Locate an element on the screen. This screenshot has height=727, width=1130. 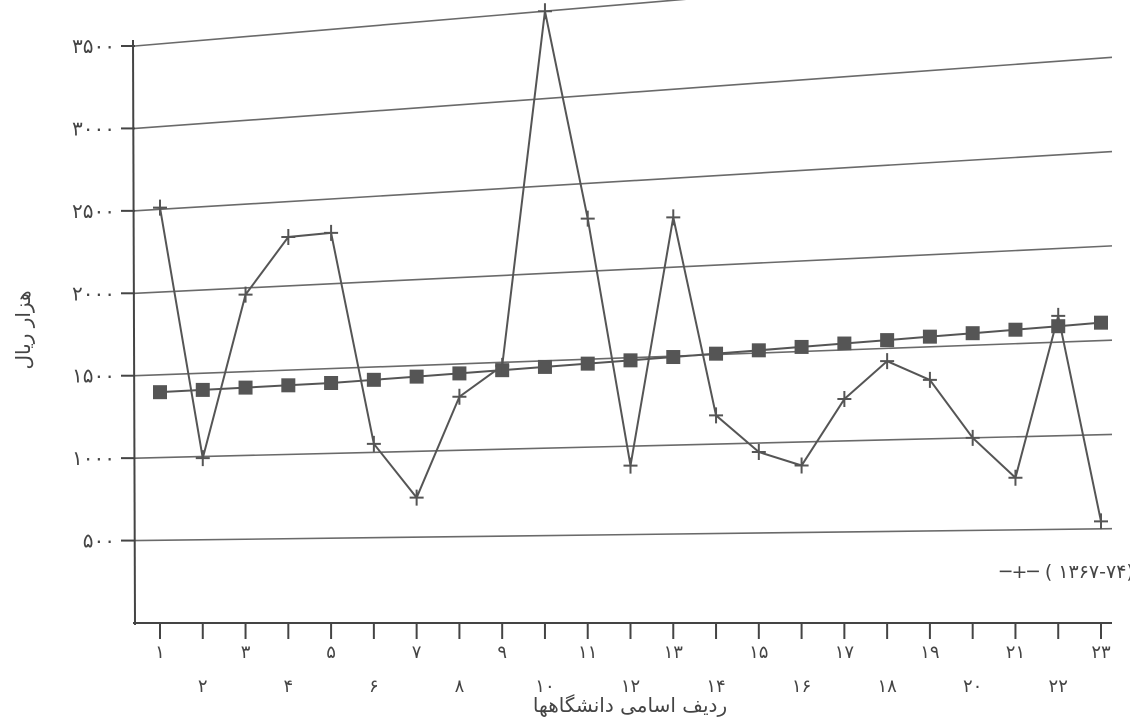
x-tick-label: ۱۶ is located at coordinates (801, 686).